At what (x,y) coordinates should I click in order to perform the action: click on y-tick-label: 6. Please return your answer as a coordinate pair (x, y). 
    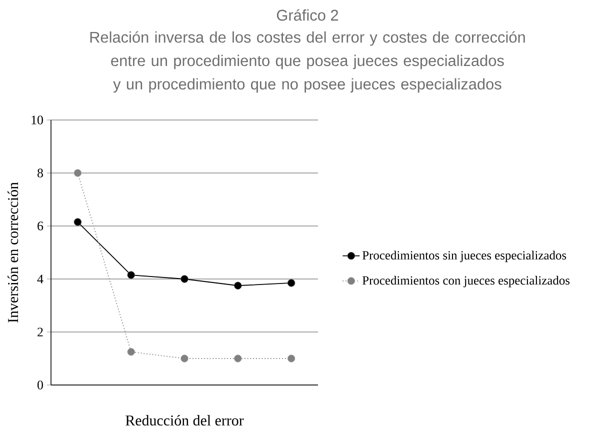
    Looking at the image, I should click on (41, 226).